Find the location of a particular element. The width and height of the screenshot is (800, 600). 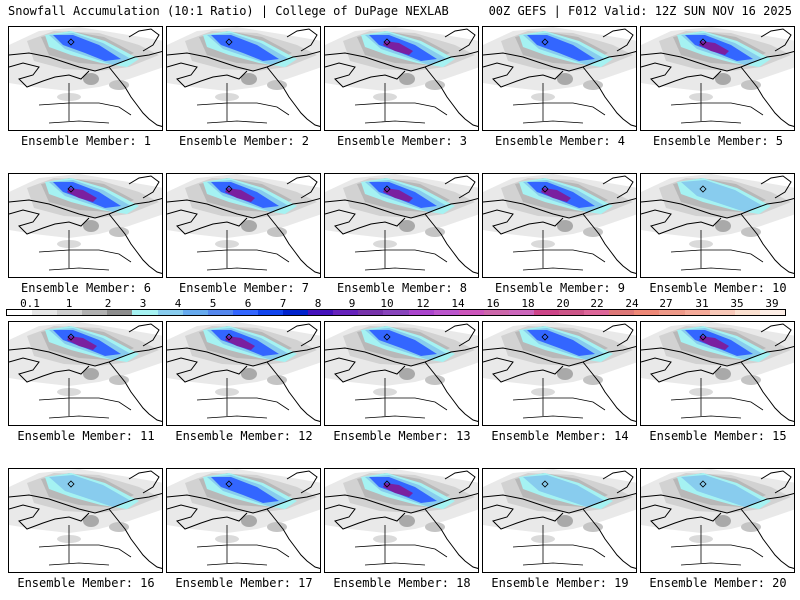

legend-tick-label: 12 is located at coordinates (423, 303).